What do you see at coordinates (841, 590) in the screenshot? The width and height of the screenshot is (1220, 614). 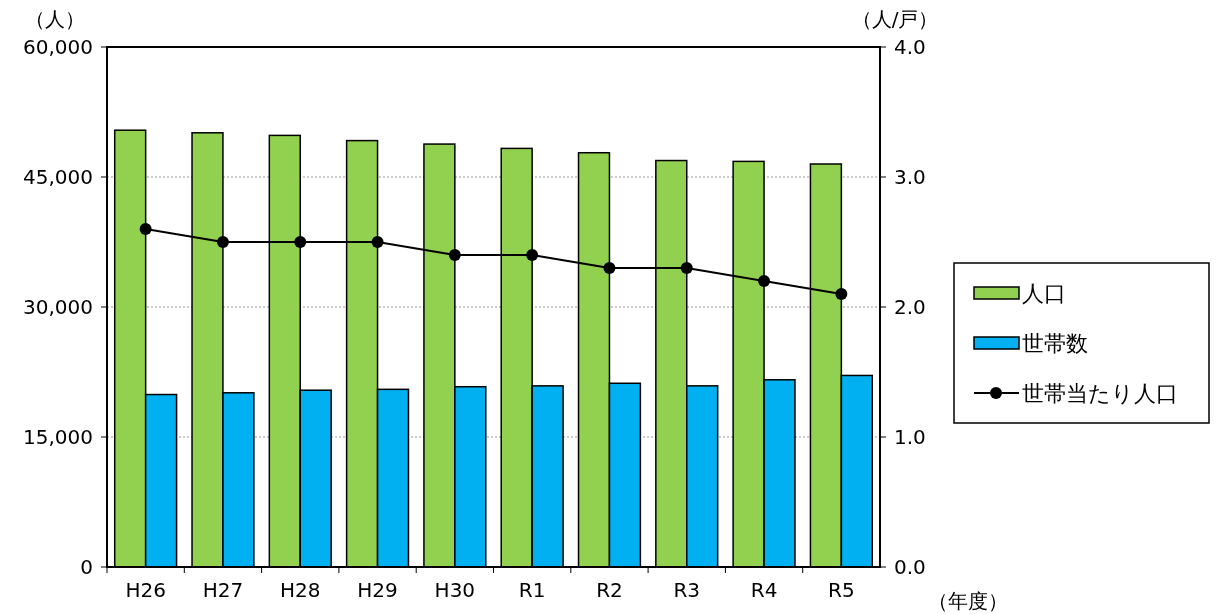 I see `x-tick-label: R5` at bounding box center [841, 590].